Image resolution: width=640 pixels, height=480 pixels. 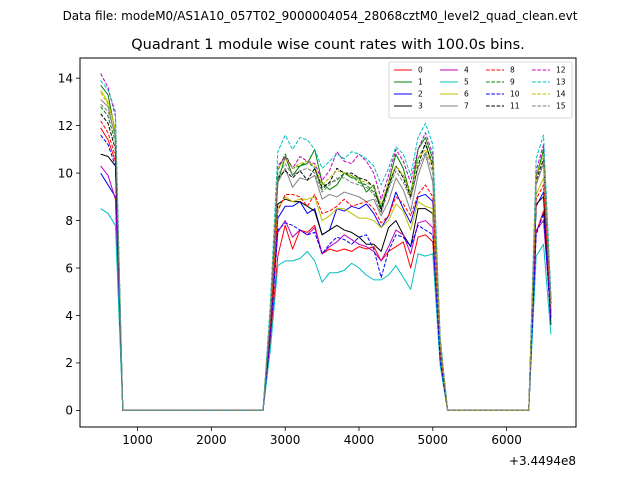 What do you see at coordinates (69, 363) in the screenshot?
I see `y-tick-label: 2` at bounding box center [69, 363].